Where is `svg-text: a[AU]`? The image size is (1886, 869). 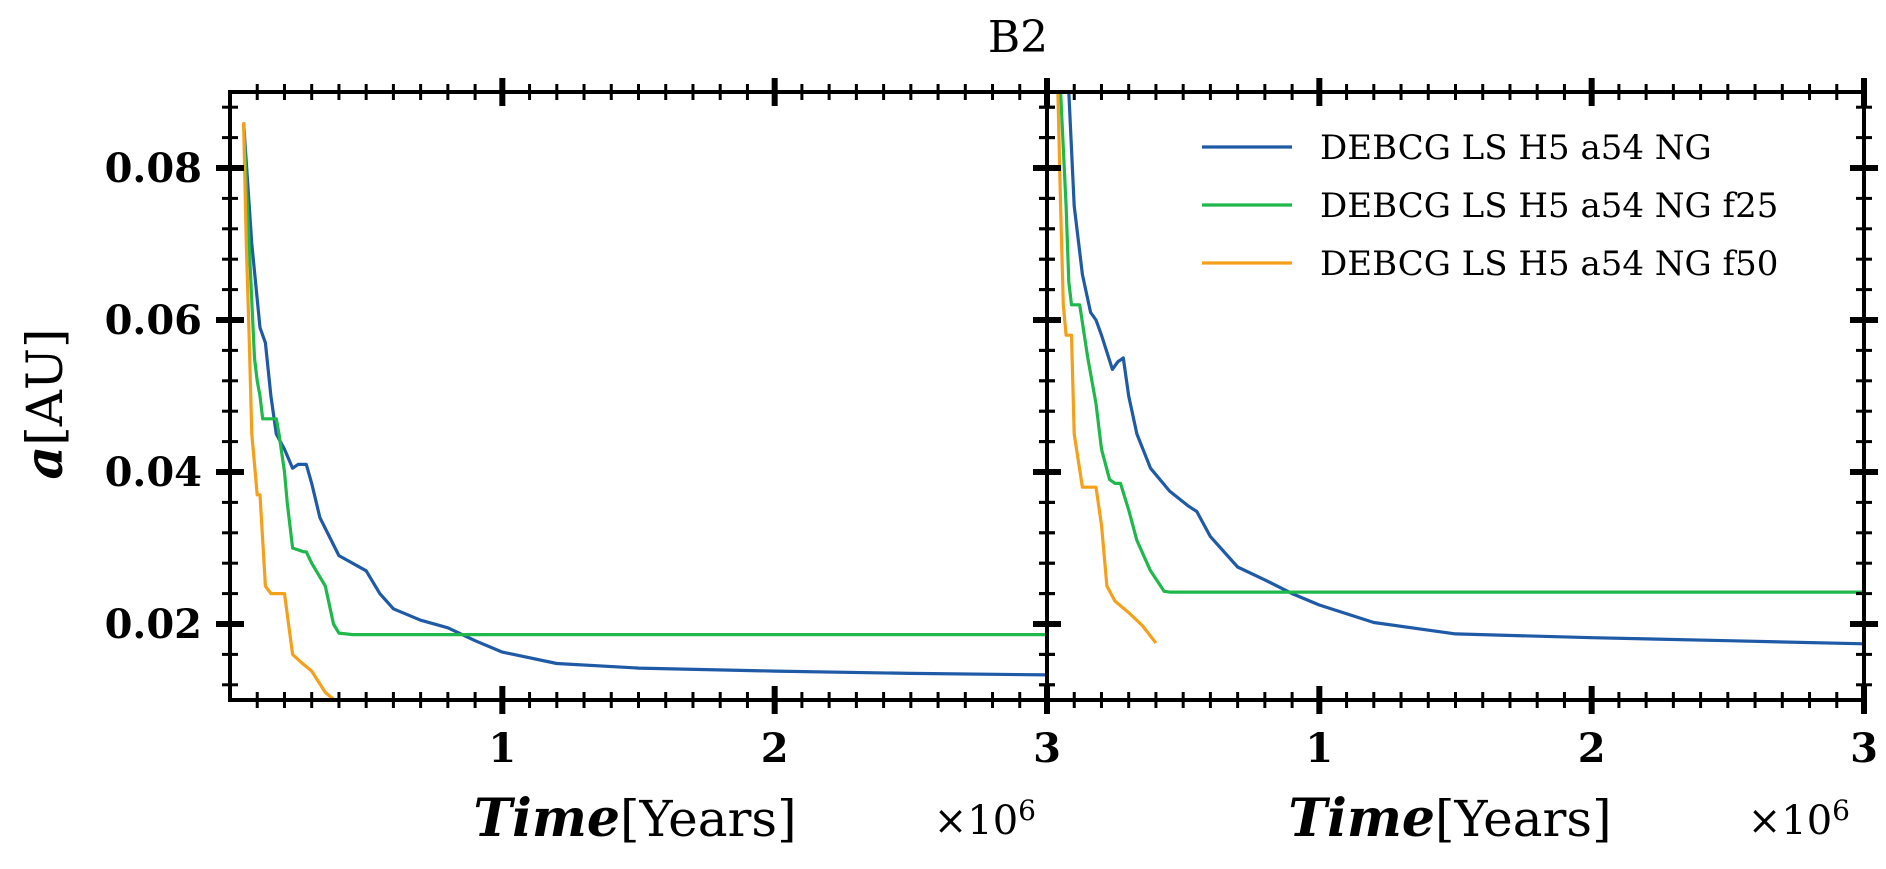
svg-text: a[AU] is located at coordinates (44, 404).